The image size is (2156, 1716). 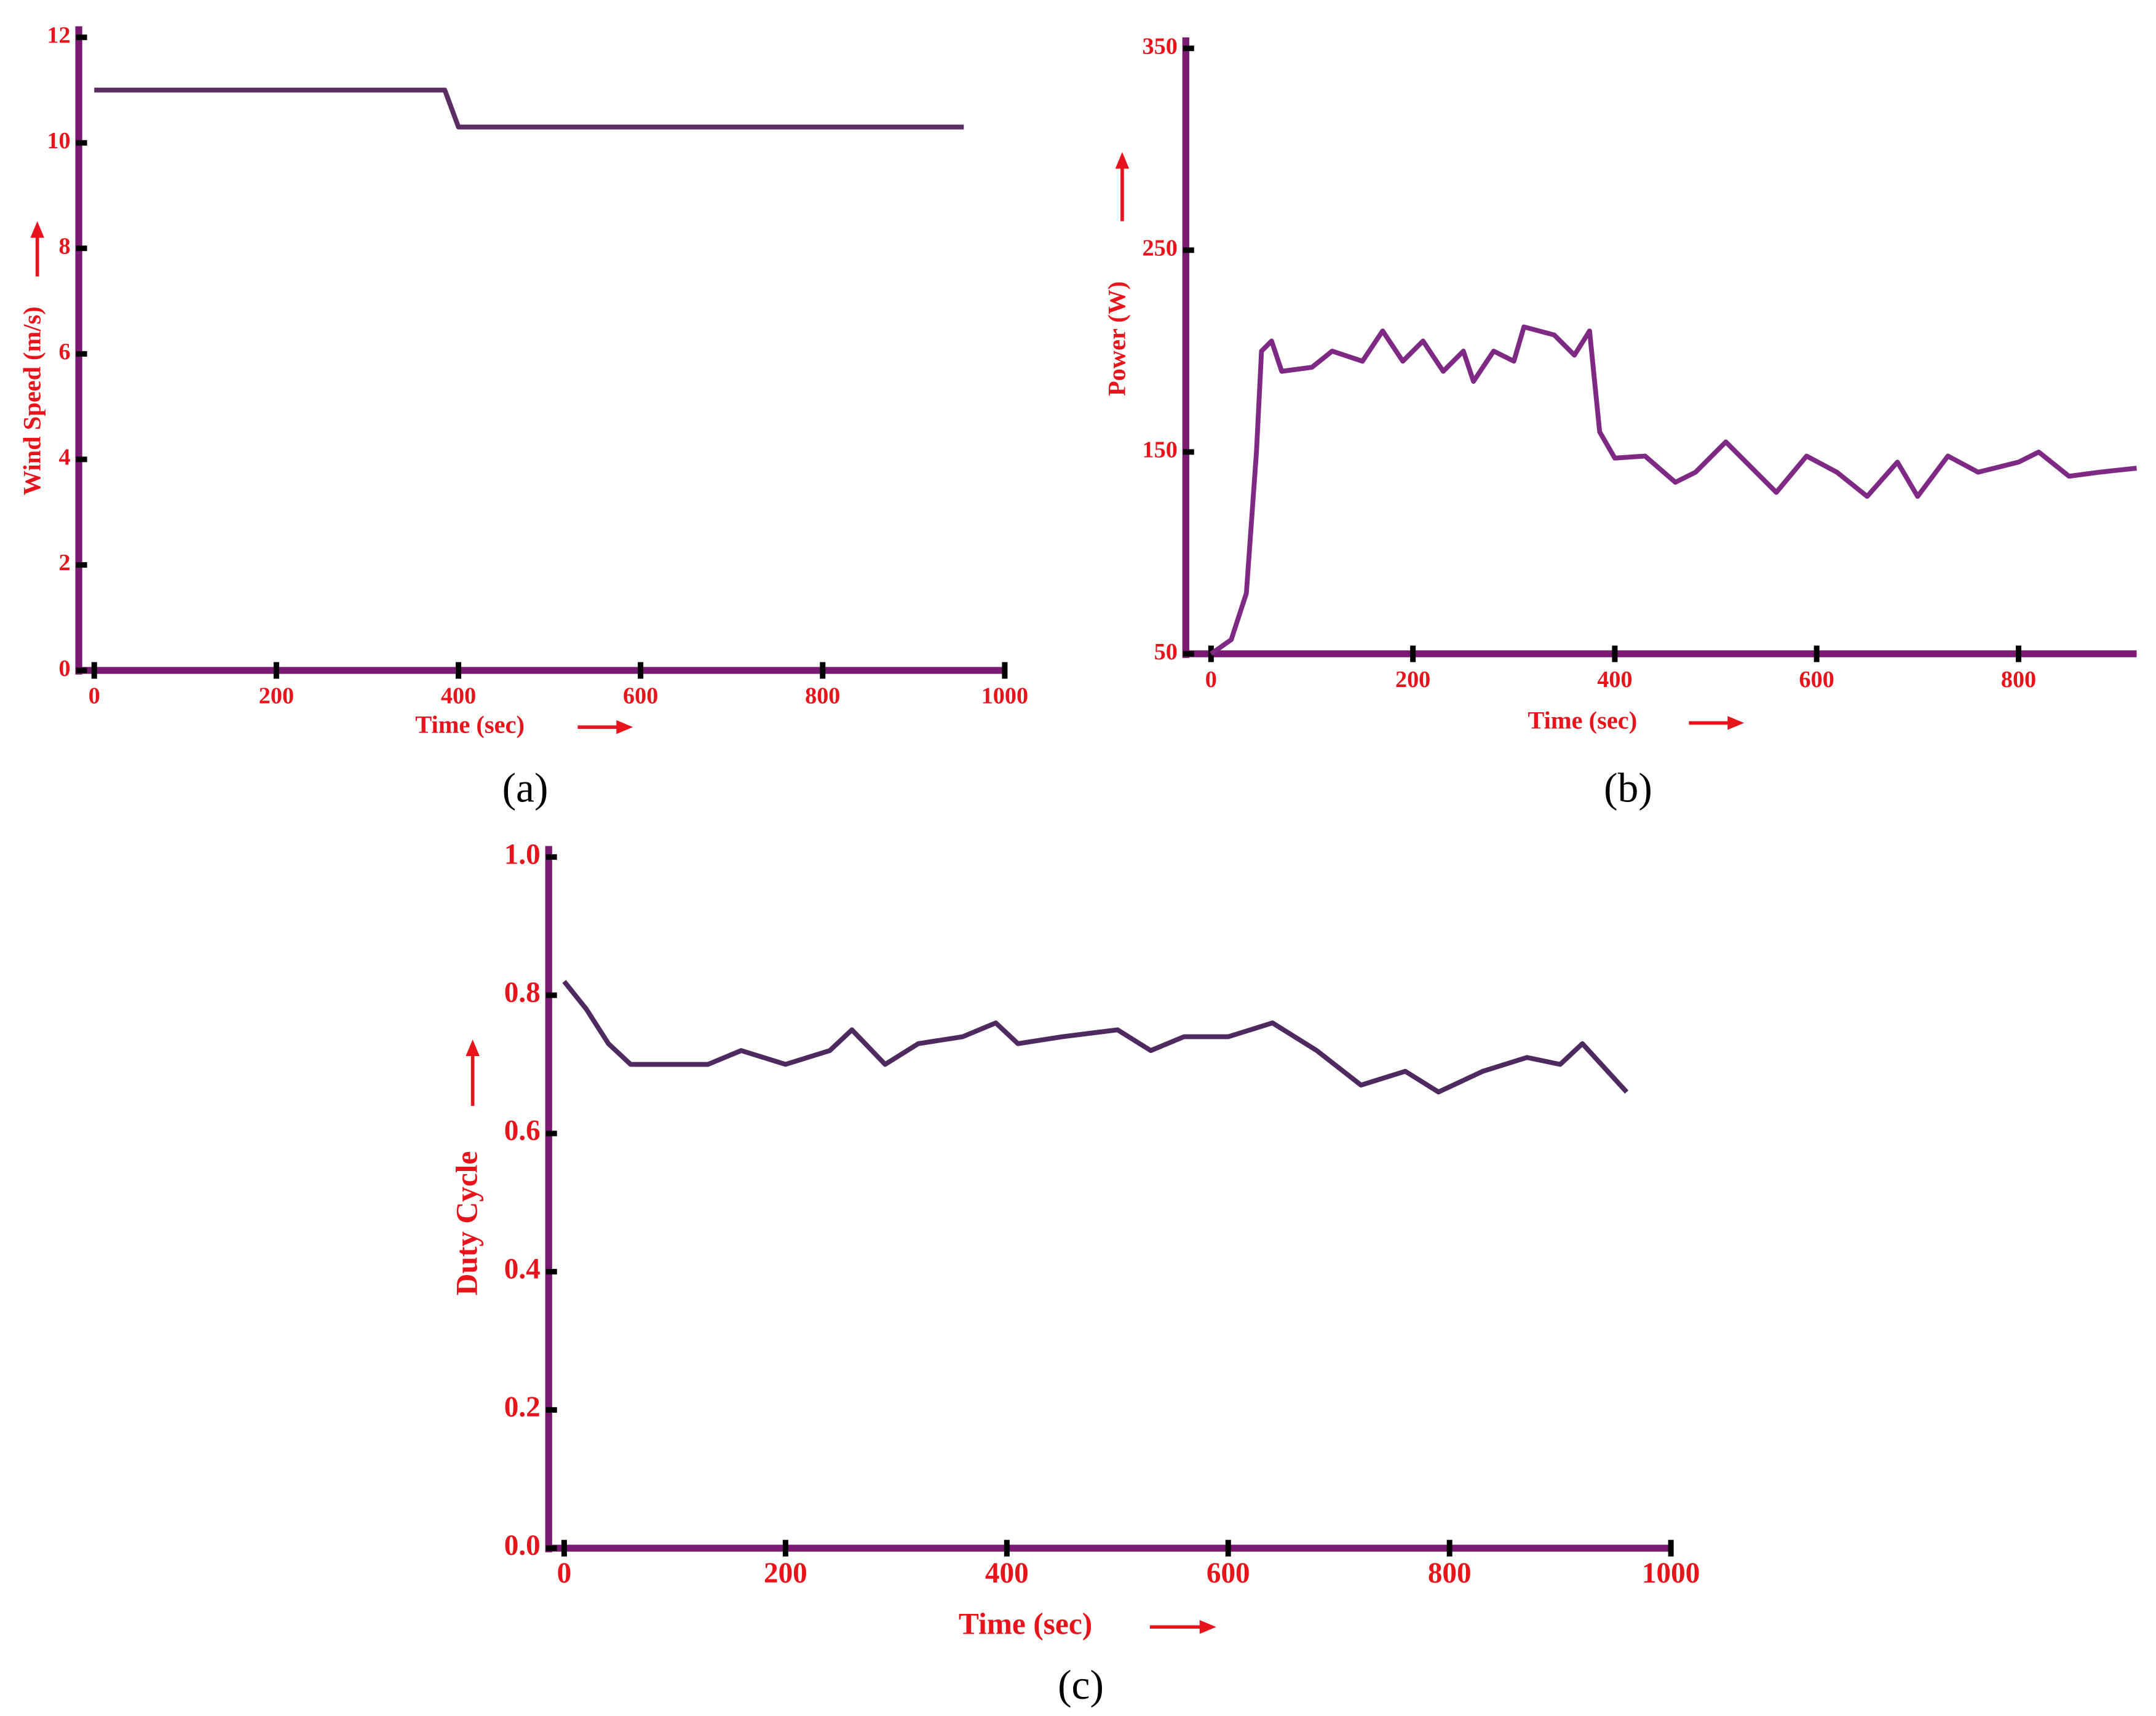 What do you see at coordinates (1160, 450) in the screenshot?
I see `y-tick-label: 150` at bounding box center [1160, 450].